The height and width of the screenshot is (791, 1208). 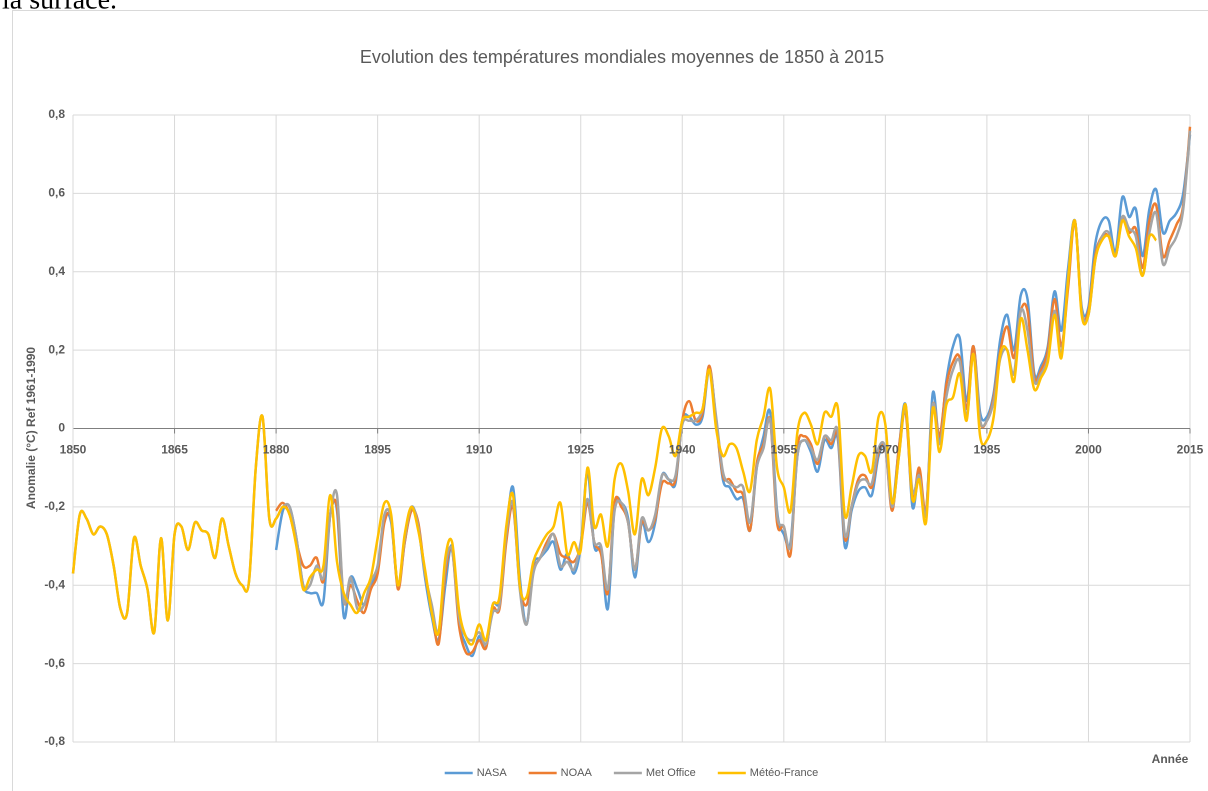 I want to click on x-axis-label: Année, so click(x=1170, y=759).